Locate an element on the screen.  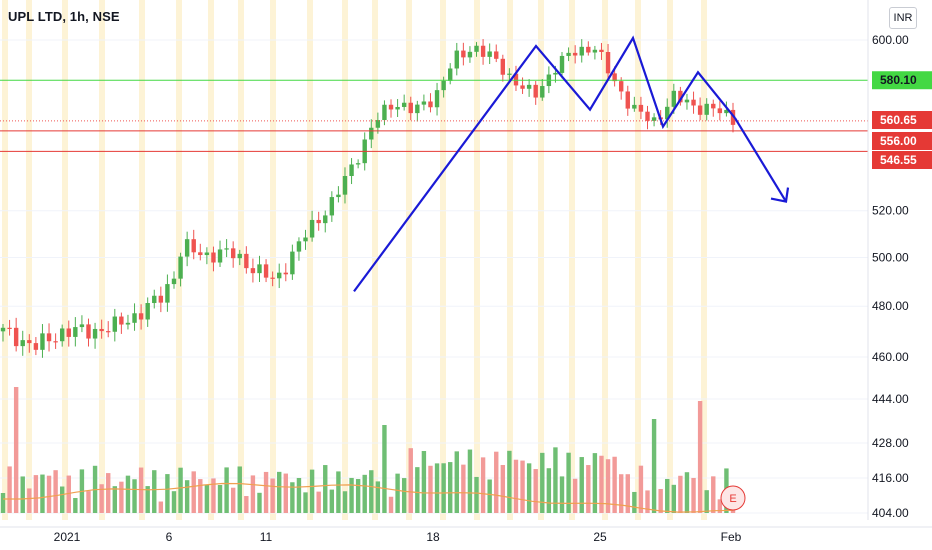
currency-button: INR is located at coordinates (903, 18).